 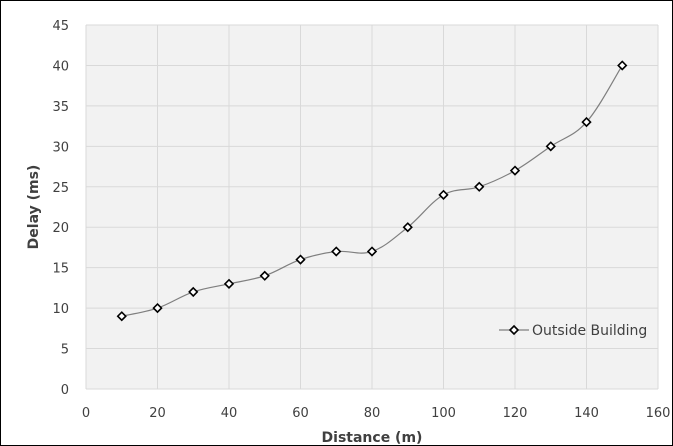 I want to click on y-tick-label: 35, so click(x=60, y=107).